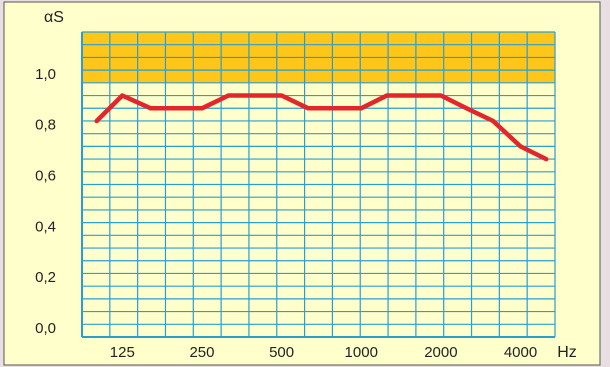 The image size is (610, 367). What do you see at coordinates (45, 176) in the screenshot?
I see `y-tick-label: 0,6` at bounding box center [45, 176].